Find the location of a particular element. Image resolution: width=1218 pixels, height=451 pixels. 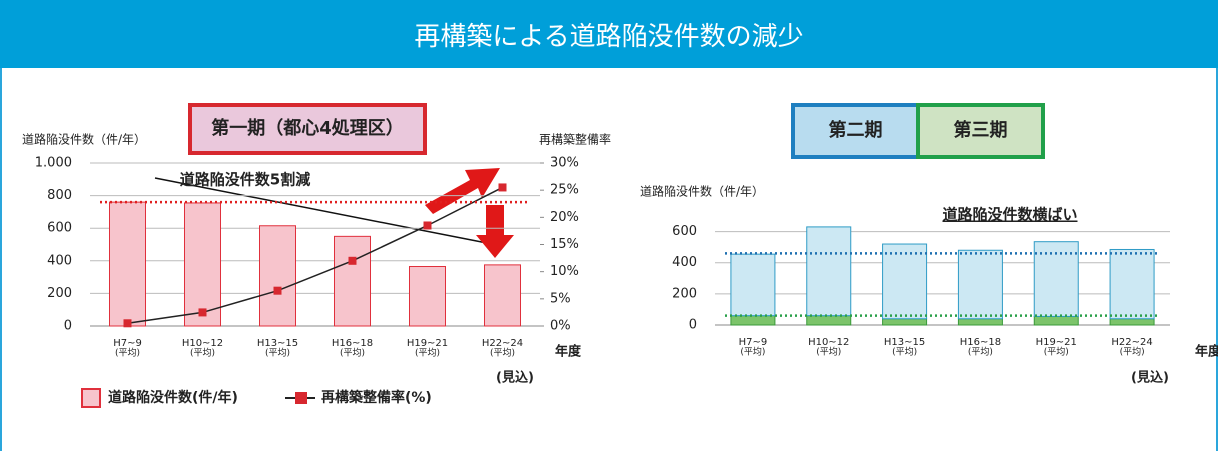

y2-tick-label: 10% is located at coordinates (564, 271).